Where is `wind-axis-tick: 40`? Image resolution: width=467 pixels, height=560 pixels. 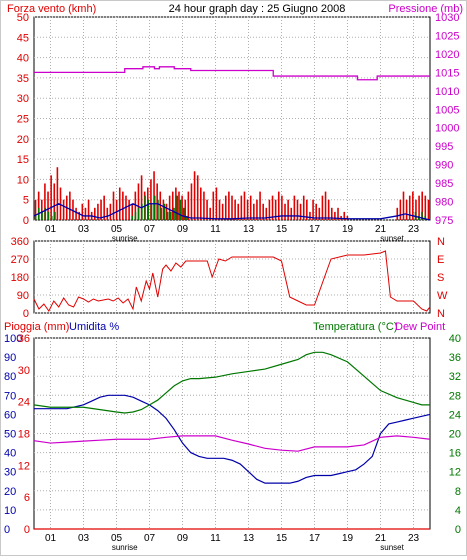 wind-axis-tick: 40 is located at coordinates (23, 59).